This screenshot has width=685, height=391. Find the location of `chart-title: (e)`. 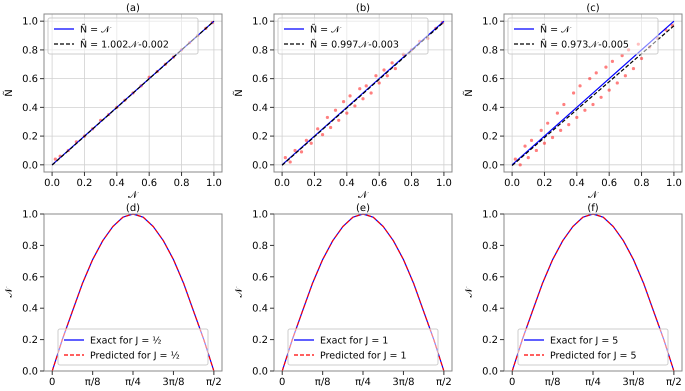

chart-title: (e) is located at coordinates (363, 208).